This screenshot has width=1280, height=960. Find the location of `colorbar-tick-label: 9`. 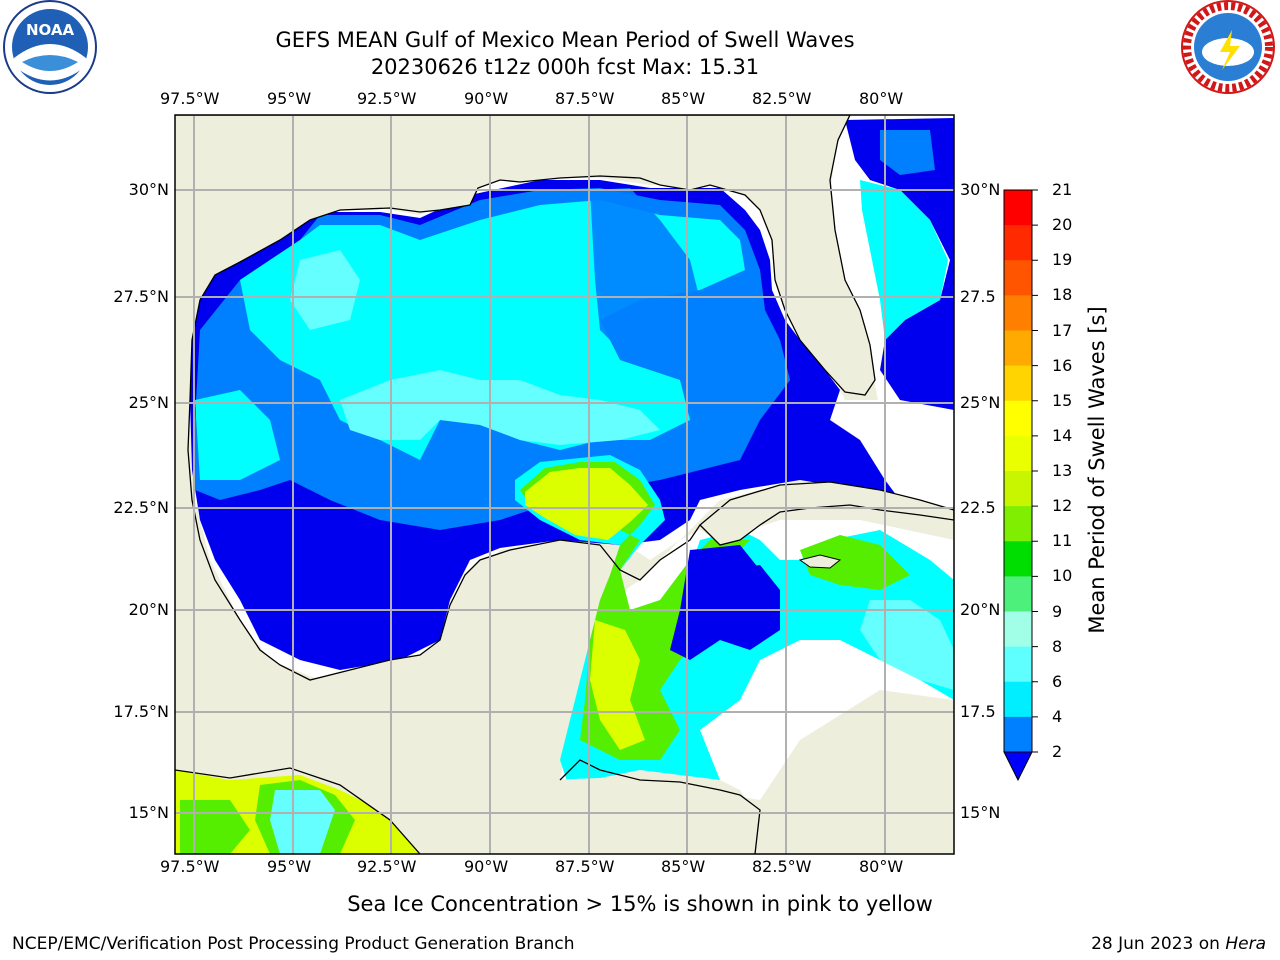

colorbar-tick-label: 9 is located at coordinates (1057, 611).